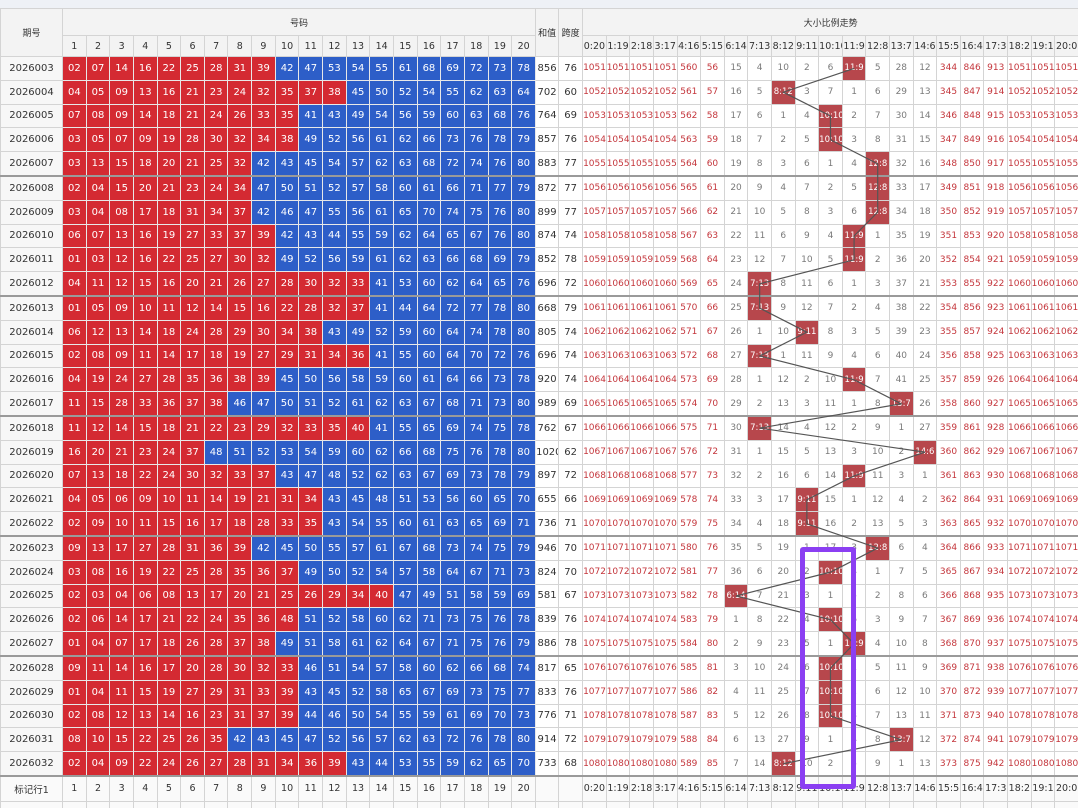  Describe the element at coordinates (169, 788) in the screenshot. I see `footer-number: 5` at that location.